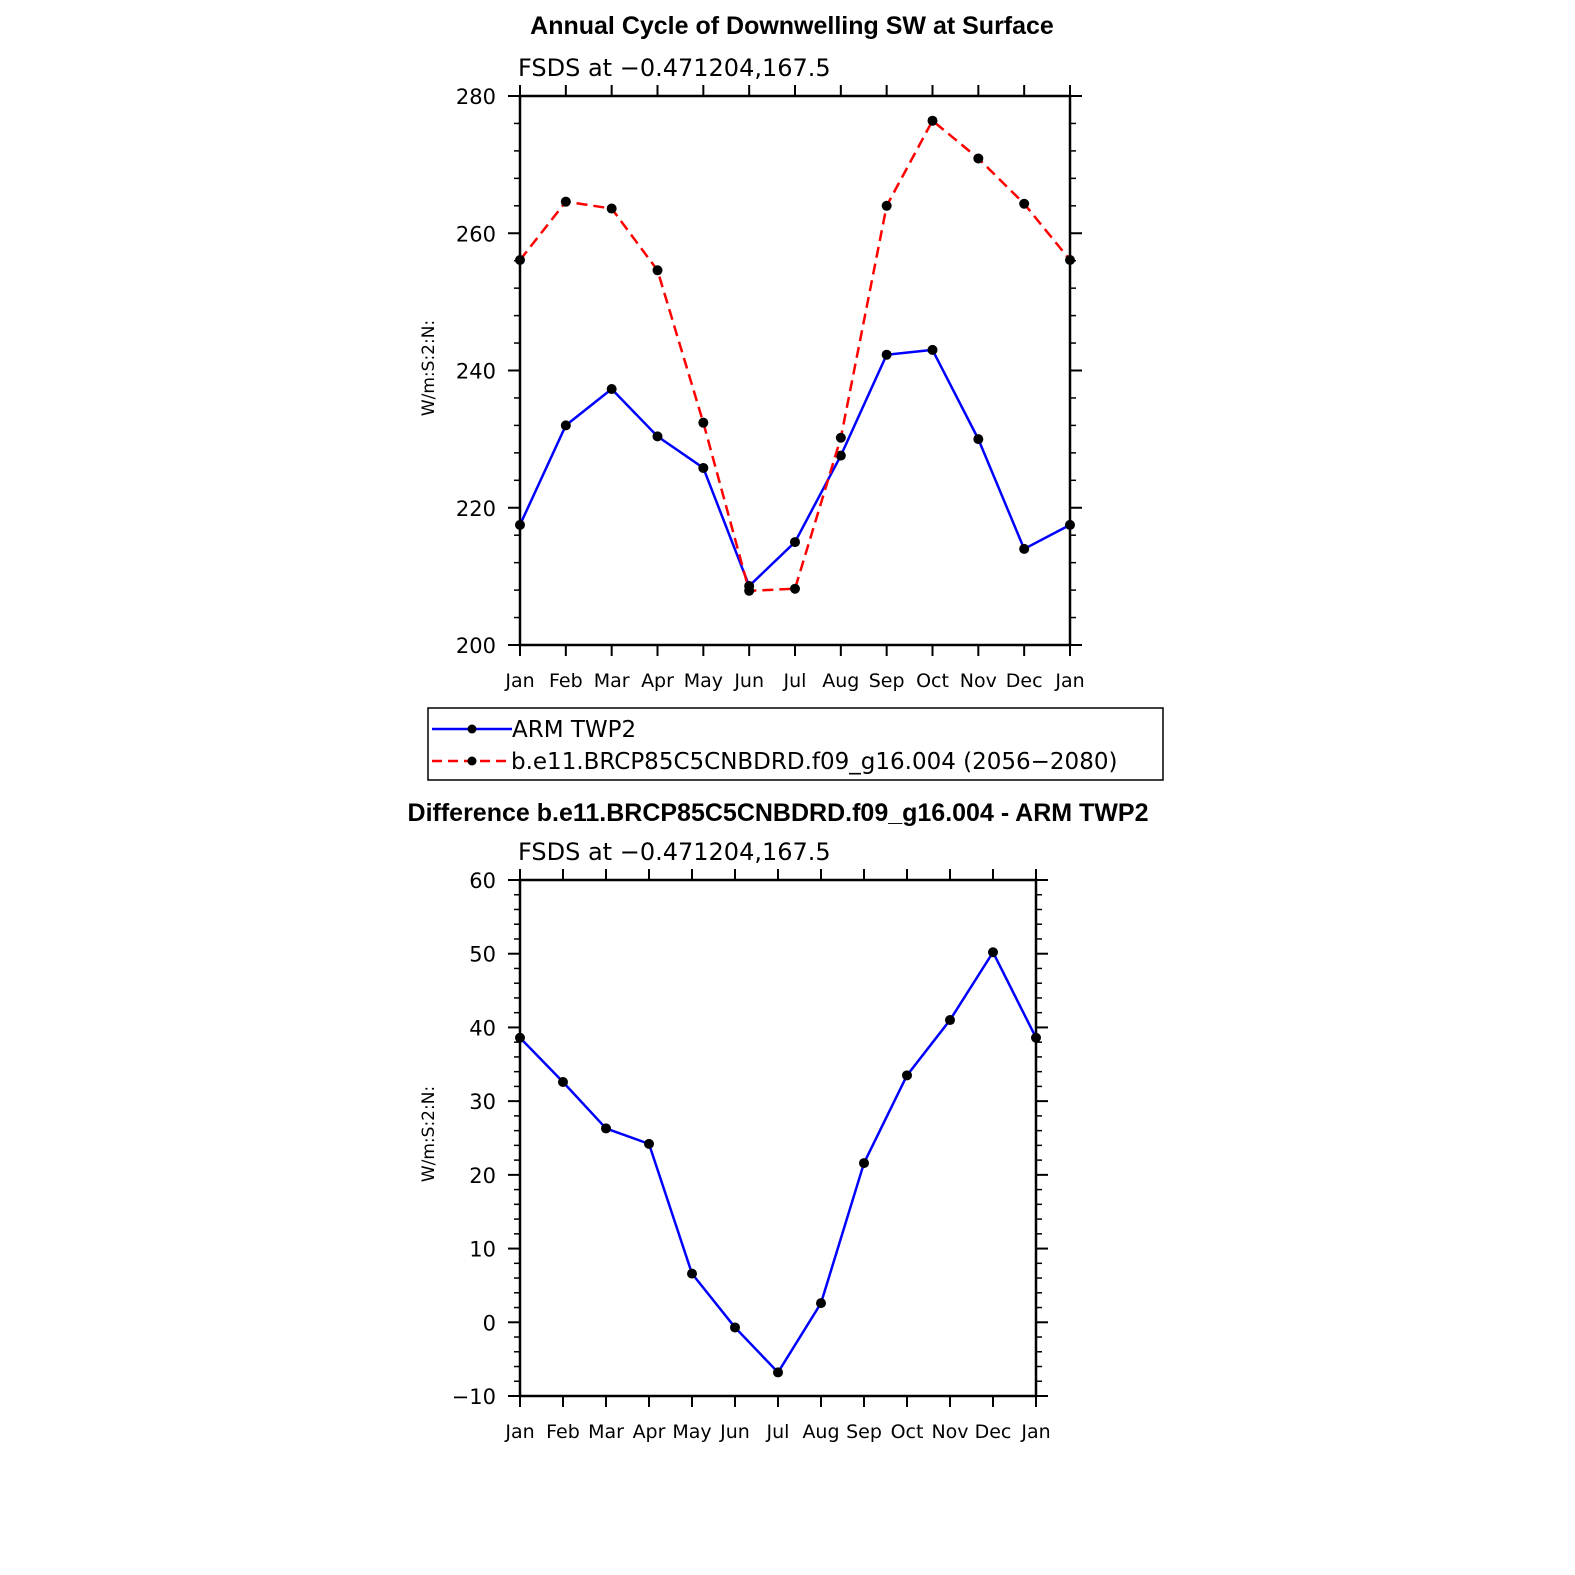 This screenshot has width=1575, height=1575. Describe the element at coordinates (795, 681) in the screenshot. I see `chart1-xtick-label: Jul` at that location.